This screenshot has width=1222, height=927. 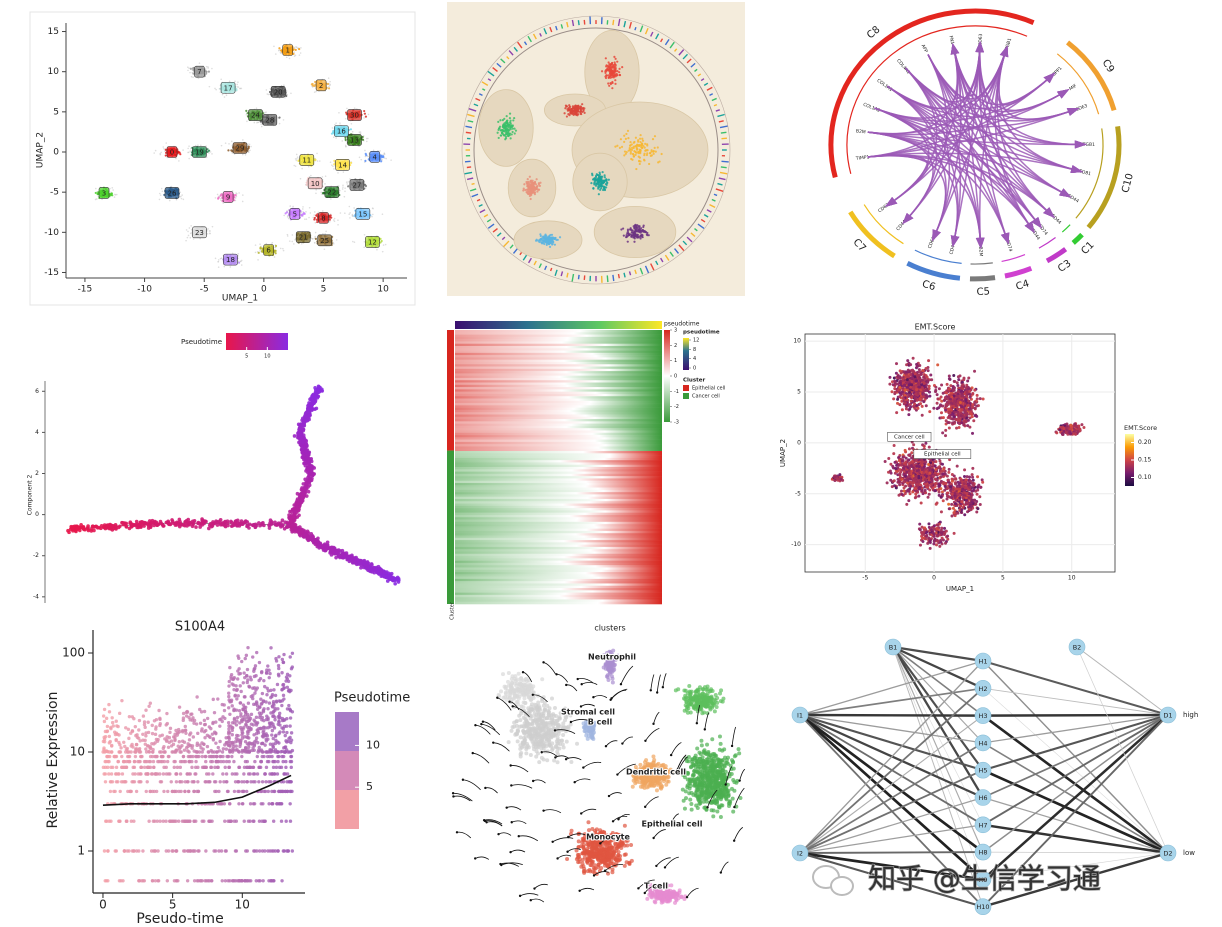 I want to click on cluster-label: 14, so click(x=342, y=165).